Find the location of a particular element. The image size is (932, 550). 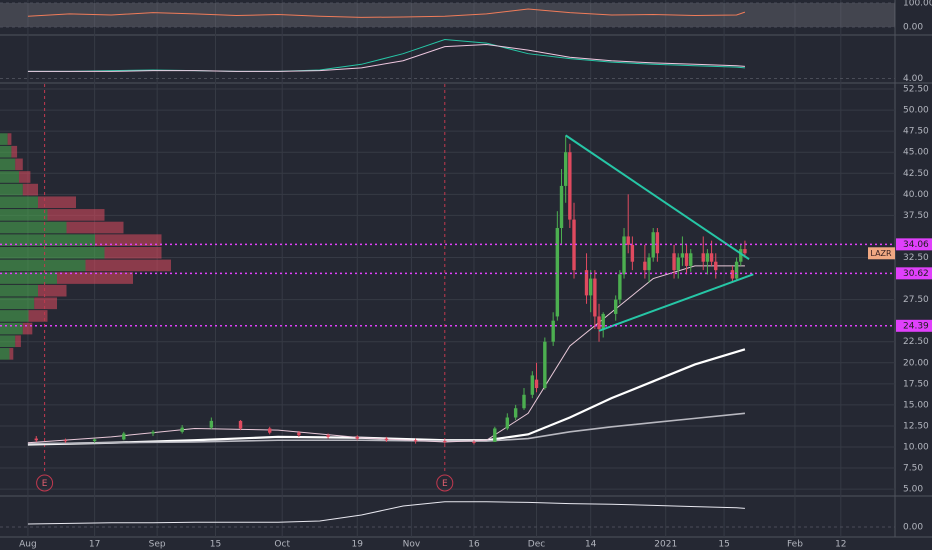

price-badge-label: 34.06 is located at coordinates (916, 245).